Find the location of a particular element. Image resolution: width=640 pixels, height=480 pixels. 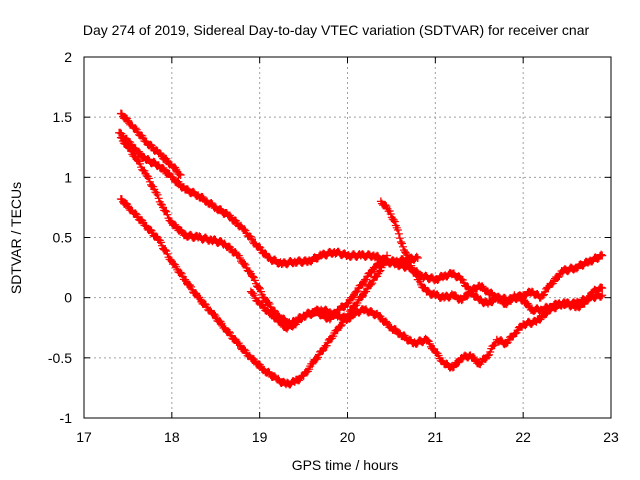

x-tick-label: 20 is located at coordinates (348, 437).